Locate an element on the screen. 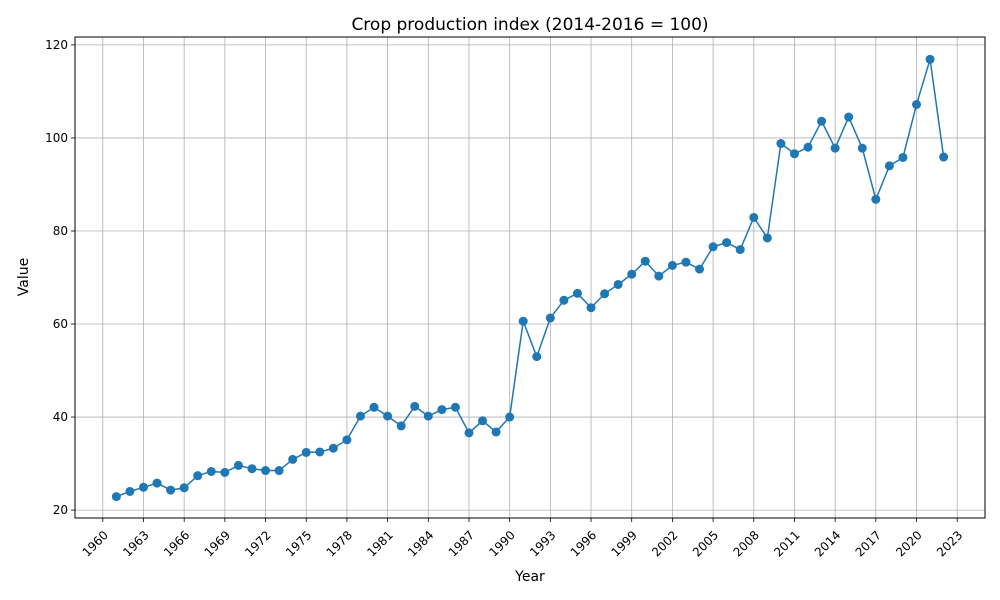 The image size is (1000, 600). x-tick-label: 2008 is located at coordinates (746, 543).